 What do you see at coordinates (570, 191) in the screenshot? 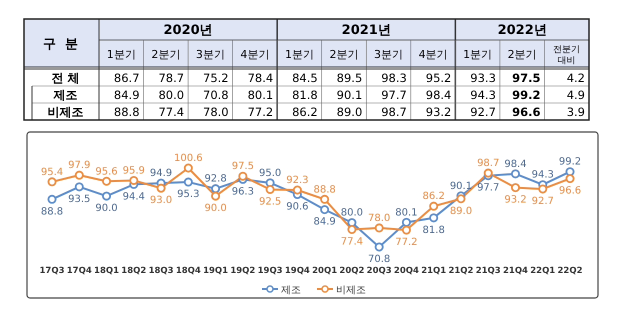
I see `data-label: 96.6` at bounding box center [570, 191].